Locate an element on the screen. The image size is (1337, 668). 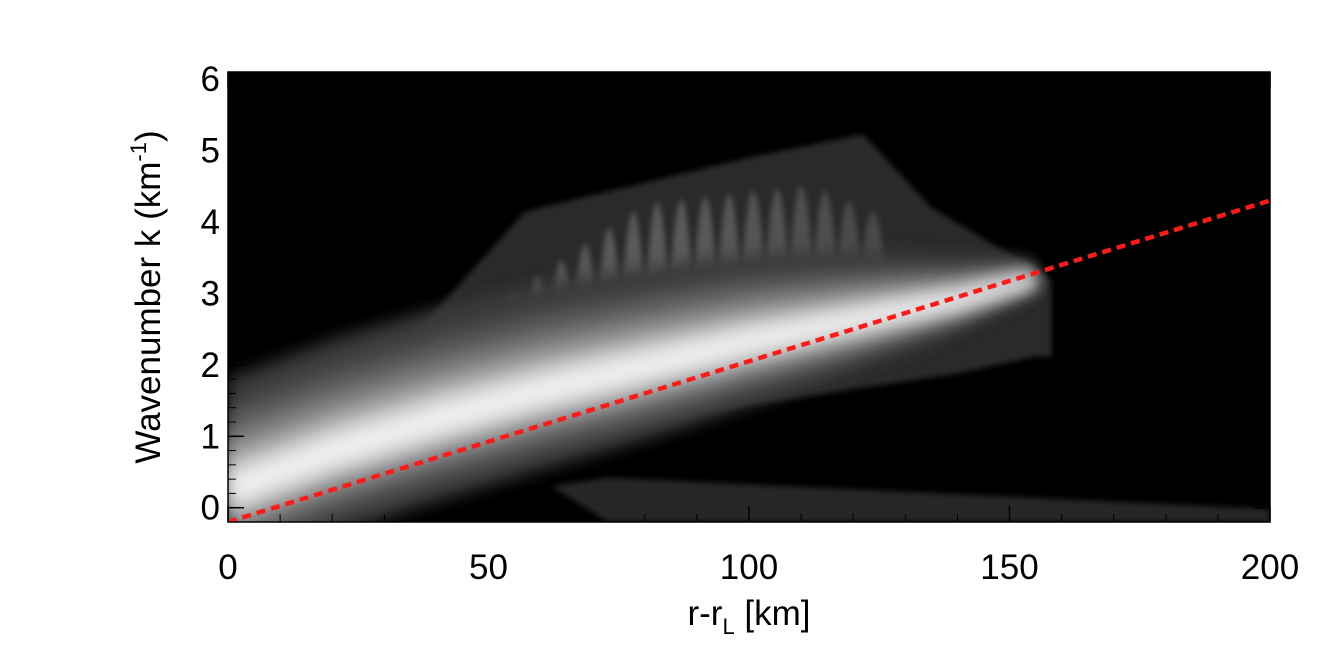
y-axis-title: Wavenumber k (km-1) is located at coordinates (147, 296).